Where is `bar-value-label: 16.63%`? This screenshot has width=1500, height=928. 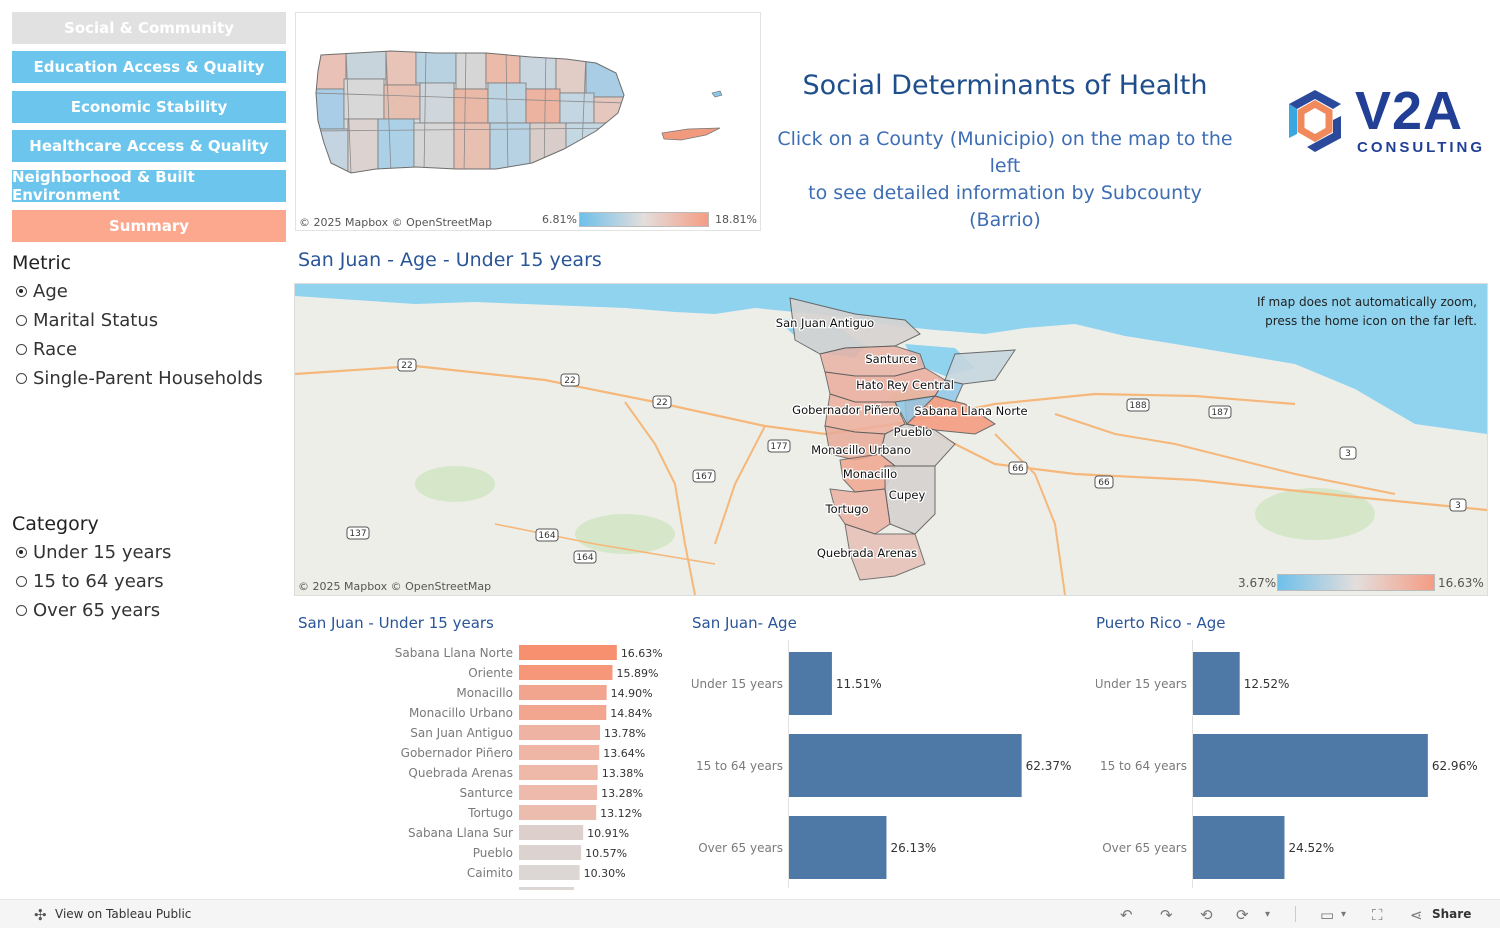 bar-value-label: 16.63% is located at coordinates (642, 653).